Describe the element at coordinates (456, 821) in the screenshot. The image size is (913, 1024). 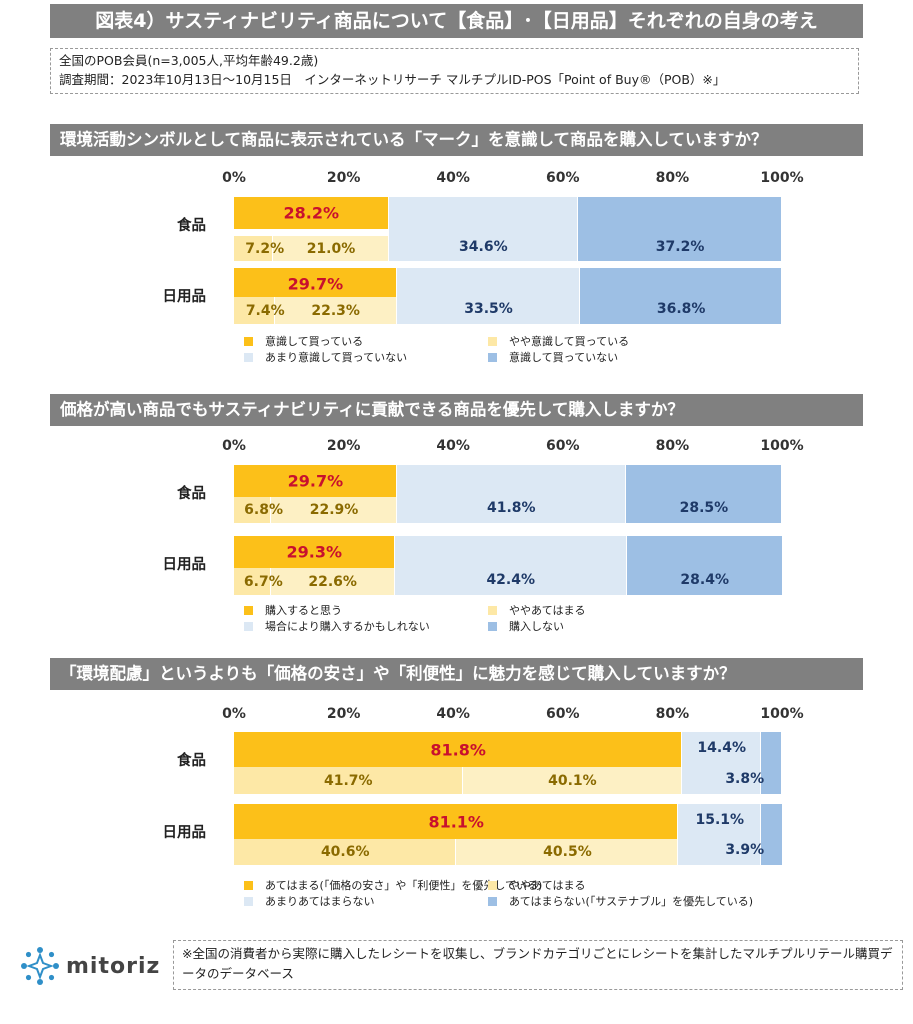
I see `data-label-combined: 81.1%` at that location.